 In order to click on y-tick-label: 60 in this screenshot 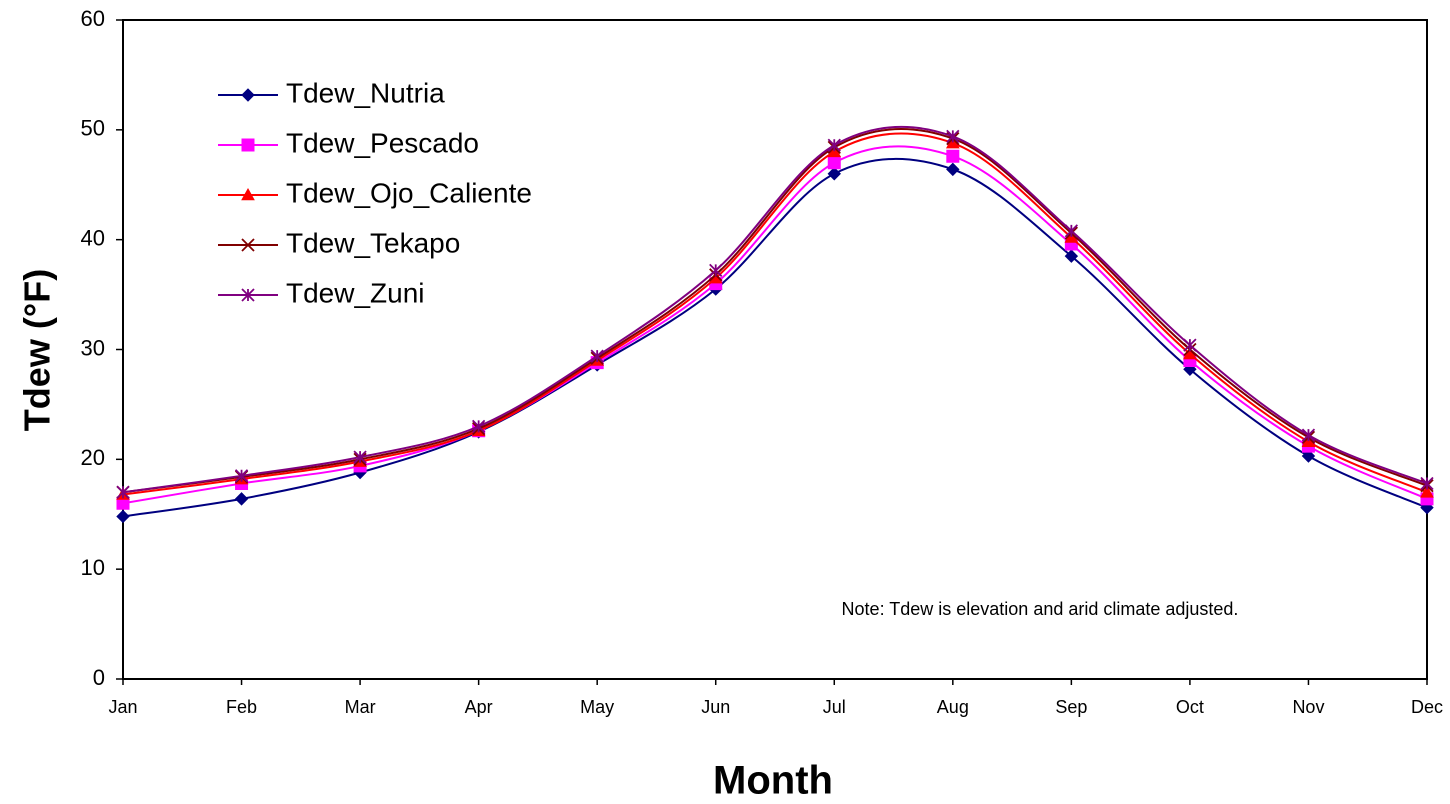, I will do `click(93, 18)`.